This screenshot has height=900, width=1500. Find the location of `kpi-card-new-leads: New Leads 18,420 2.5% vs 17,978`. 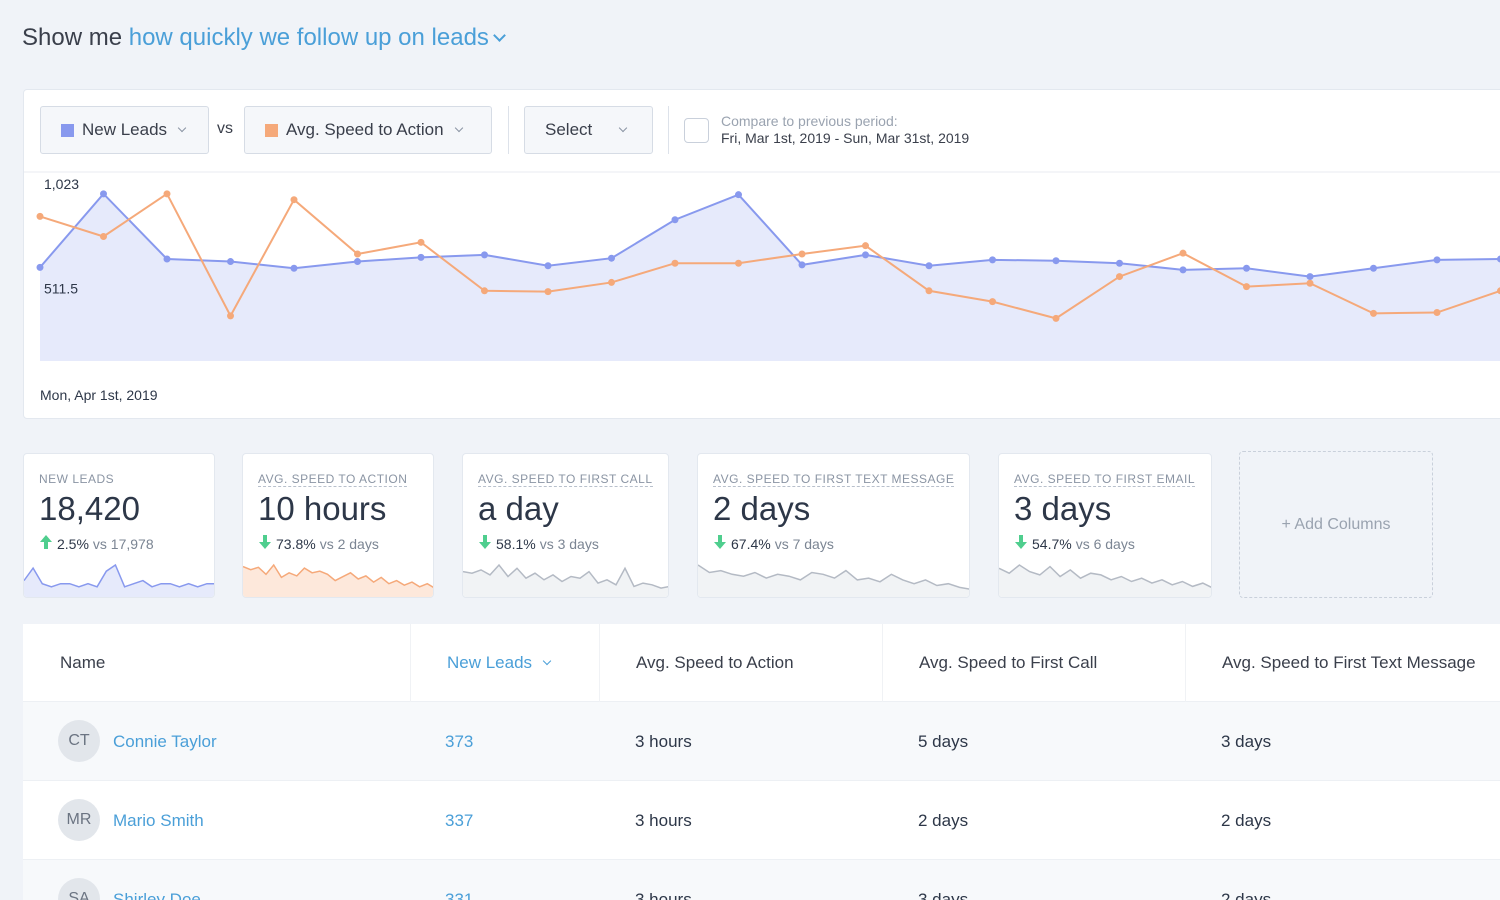

kpi-card-new-leads: New Leads 18,420 2.5% vs 17,978 is located at coordinates (119, 525).